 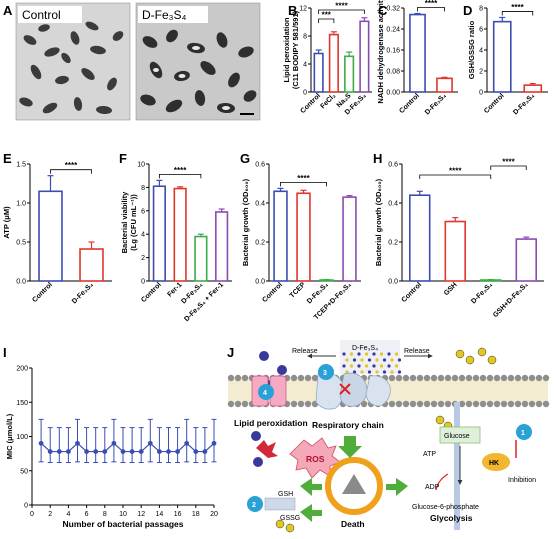 I want to click on y-axis-label: Lipid peroxidation, so click(x=286, y=49).